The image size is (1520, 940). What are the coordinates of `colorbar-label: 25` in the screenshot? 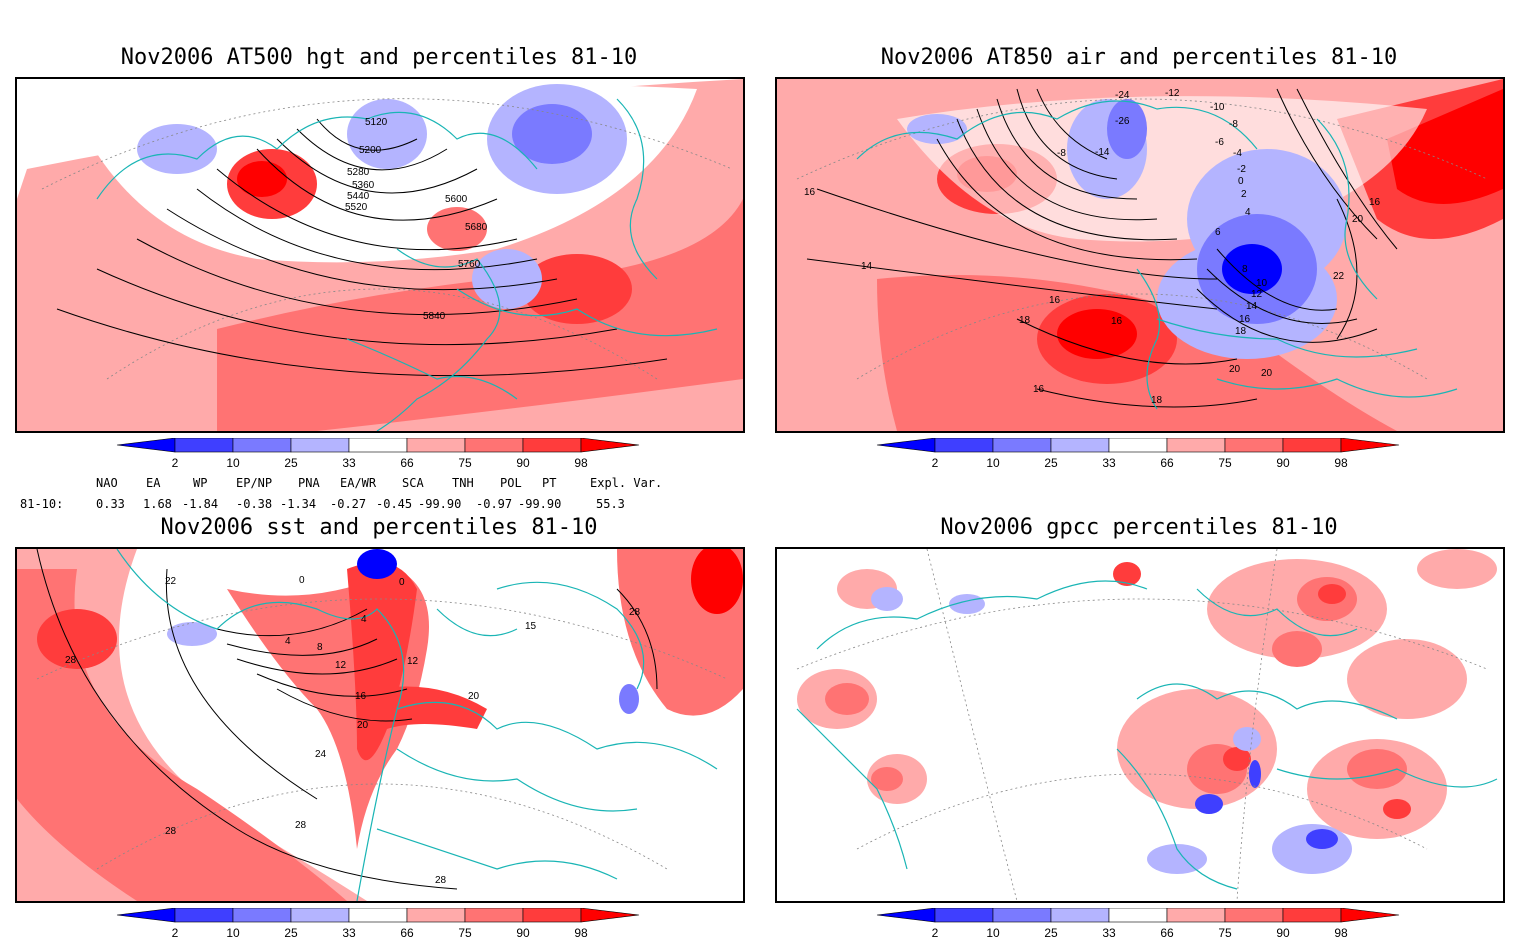 It's located at (1051, 933).